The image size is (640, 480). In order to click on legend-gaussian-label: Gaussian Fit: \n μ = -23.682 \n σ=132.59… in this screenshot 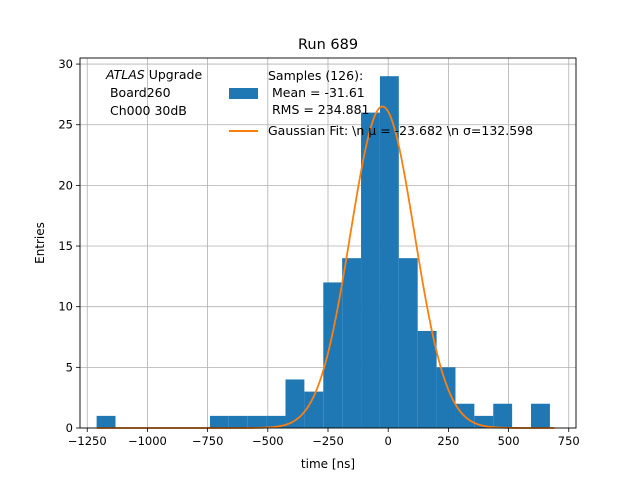, I will do `click(400, 130)`.